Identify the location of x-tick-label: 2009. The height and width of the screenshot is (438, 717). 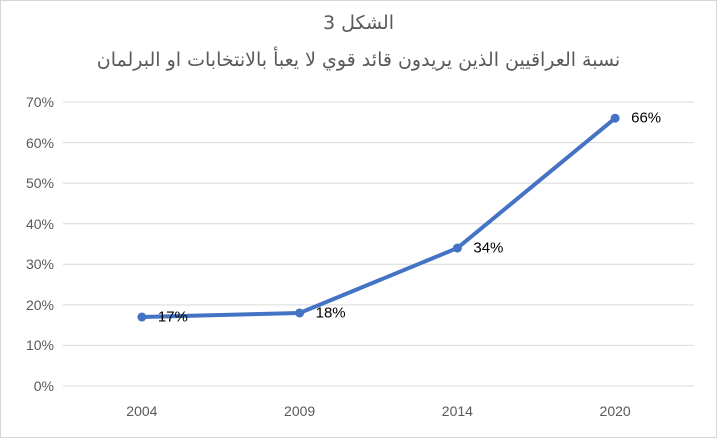
(300, 411).